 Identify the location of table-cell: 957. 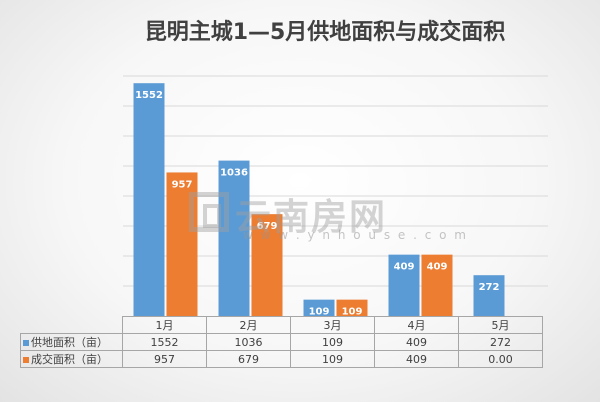
(164, 359).